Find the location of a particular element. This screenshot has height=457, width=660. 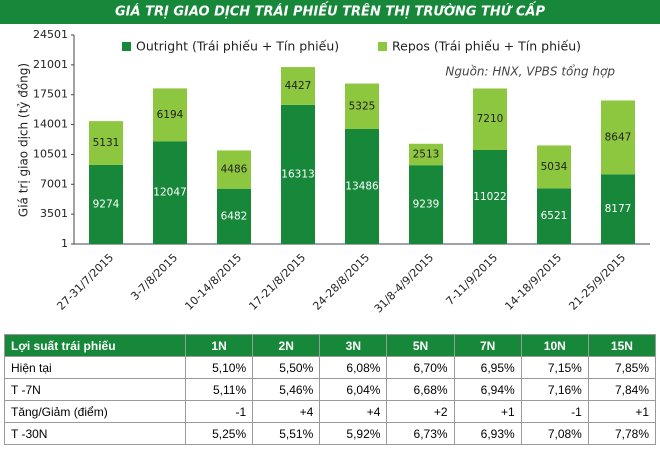

title-bar is located at coordinates (330, 12).